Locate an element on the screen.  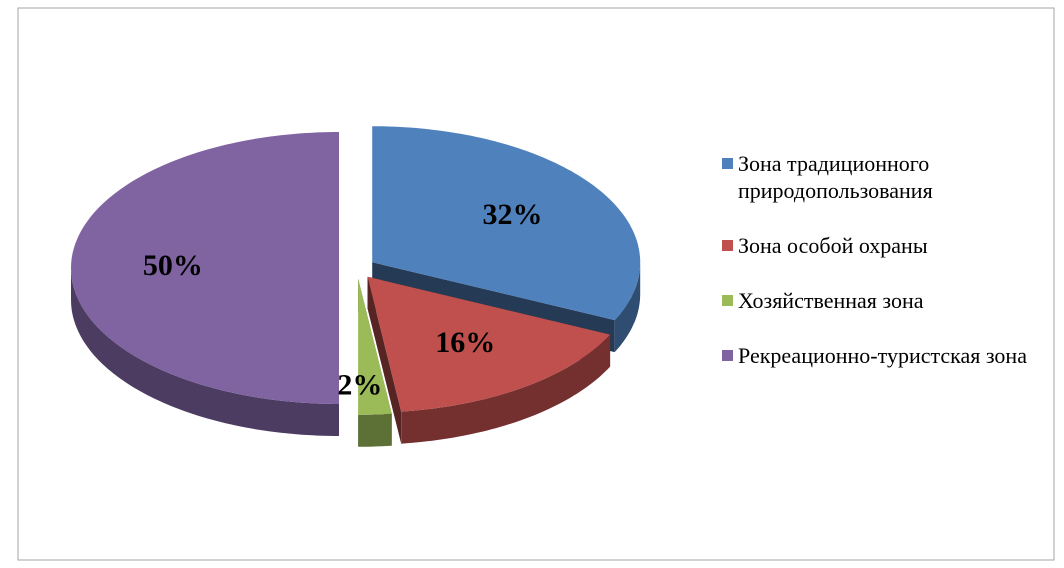
value-label: 2% is located at coordinates (359, 384).